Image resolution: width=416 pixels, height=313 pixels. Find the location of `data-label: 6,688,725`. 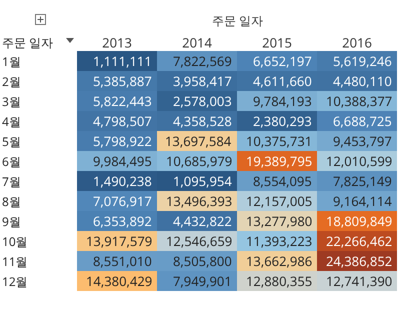

data-label: 6,688,725 is located at coordinates (362, 121).